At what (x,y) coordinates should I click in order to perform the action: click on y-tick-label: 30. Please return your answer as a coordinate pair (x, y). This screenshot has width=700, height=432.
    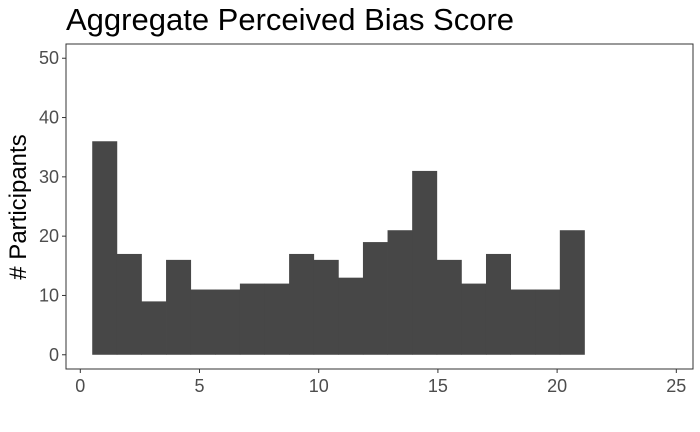
    Looking at the image, I should click on (49, 177).